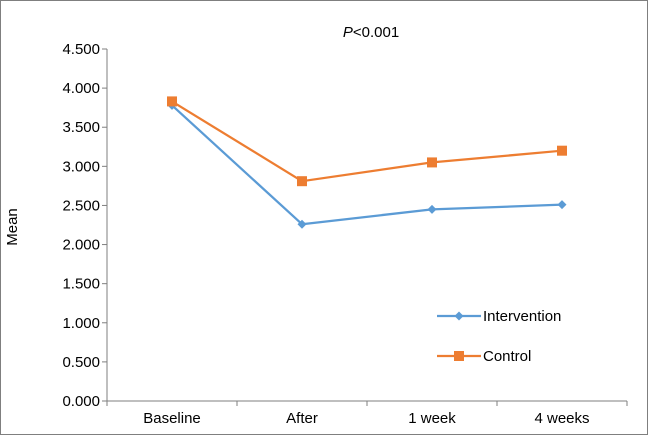 The width and height of the screenshot is (648, 436). I want to click on y-tick-label: 1.500, so click(81, 284).